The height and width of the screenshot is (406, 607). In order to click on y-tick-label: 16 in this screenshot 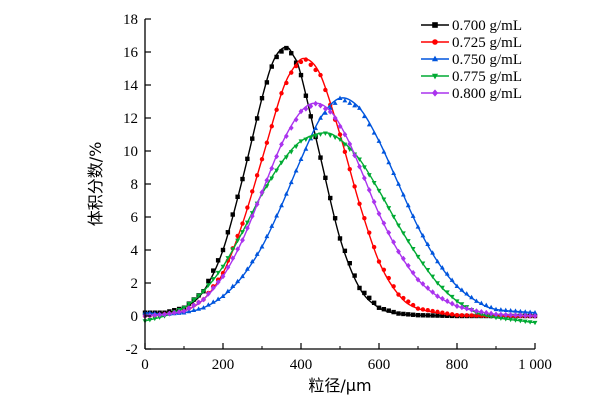, I will do `click(131, 53)`.